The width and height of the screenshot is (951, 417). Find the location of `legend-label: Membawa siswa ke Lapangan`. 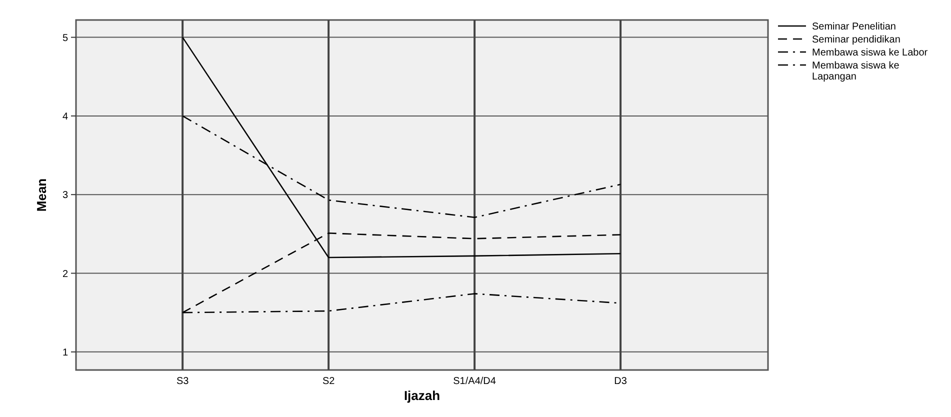

legend-label: Membawa siswa ke Lapangan is located at coordinates (856, 71).